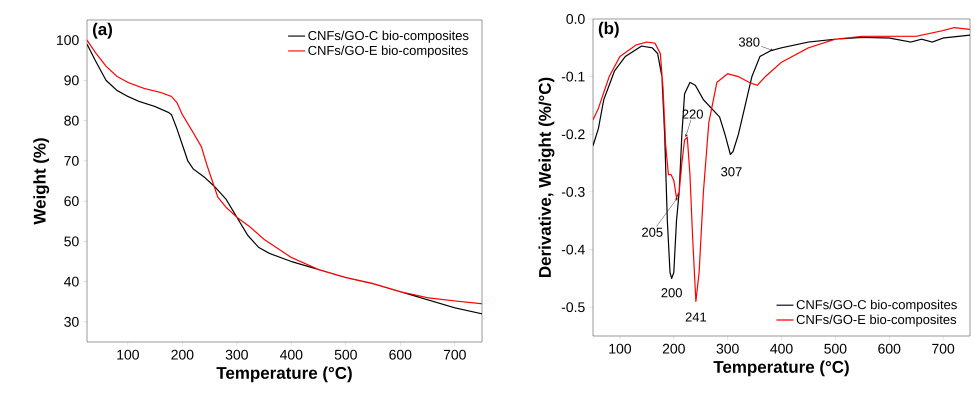 This screenshot has width=975, height=405. Describe the element at coordinates (71, 241) in the screenshot. I see `y-tick-label: 50` at that location.